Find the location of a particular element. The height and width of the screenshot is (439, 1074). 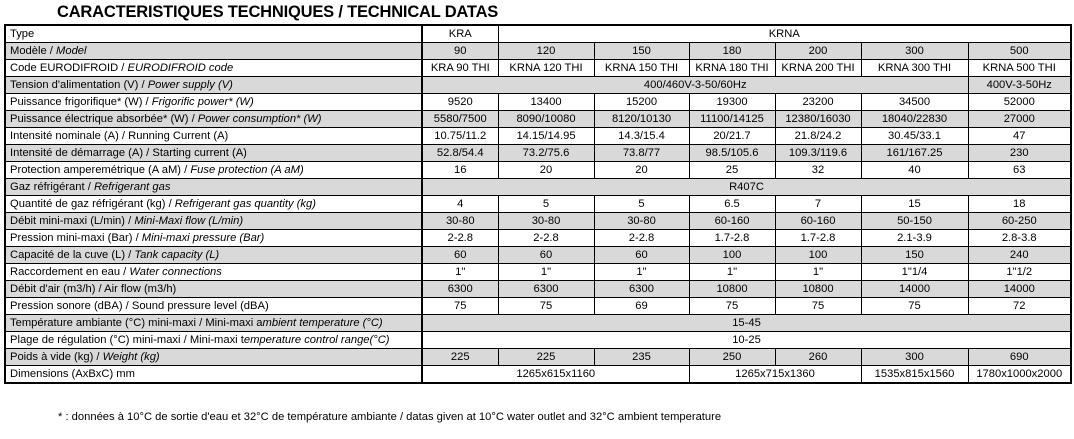

table-cell: 90 is located at coordinates (460, 51).